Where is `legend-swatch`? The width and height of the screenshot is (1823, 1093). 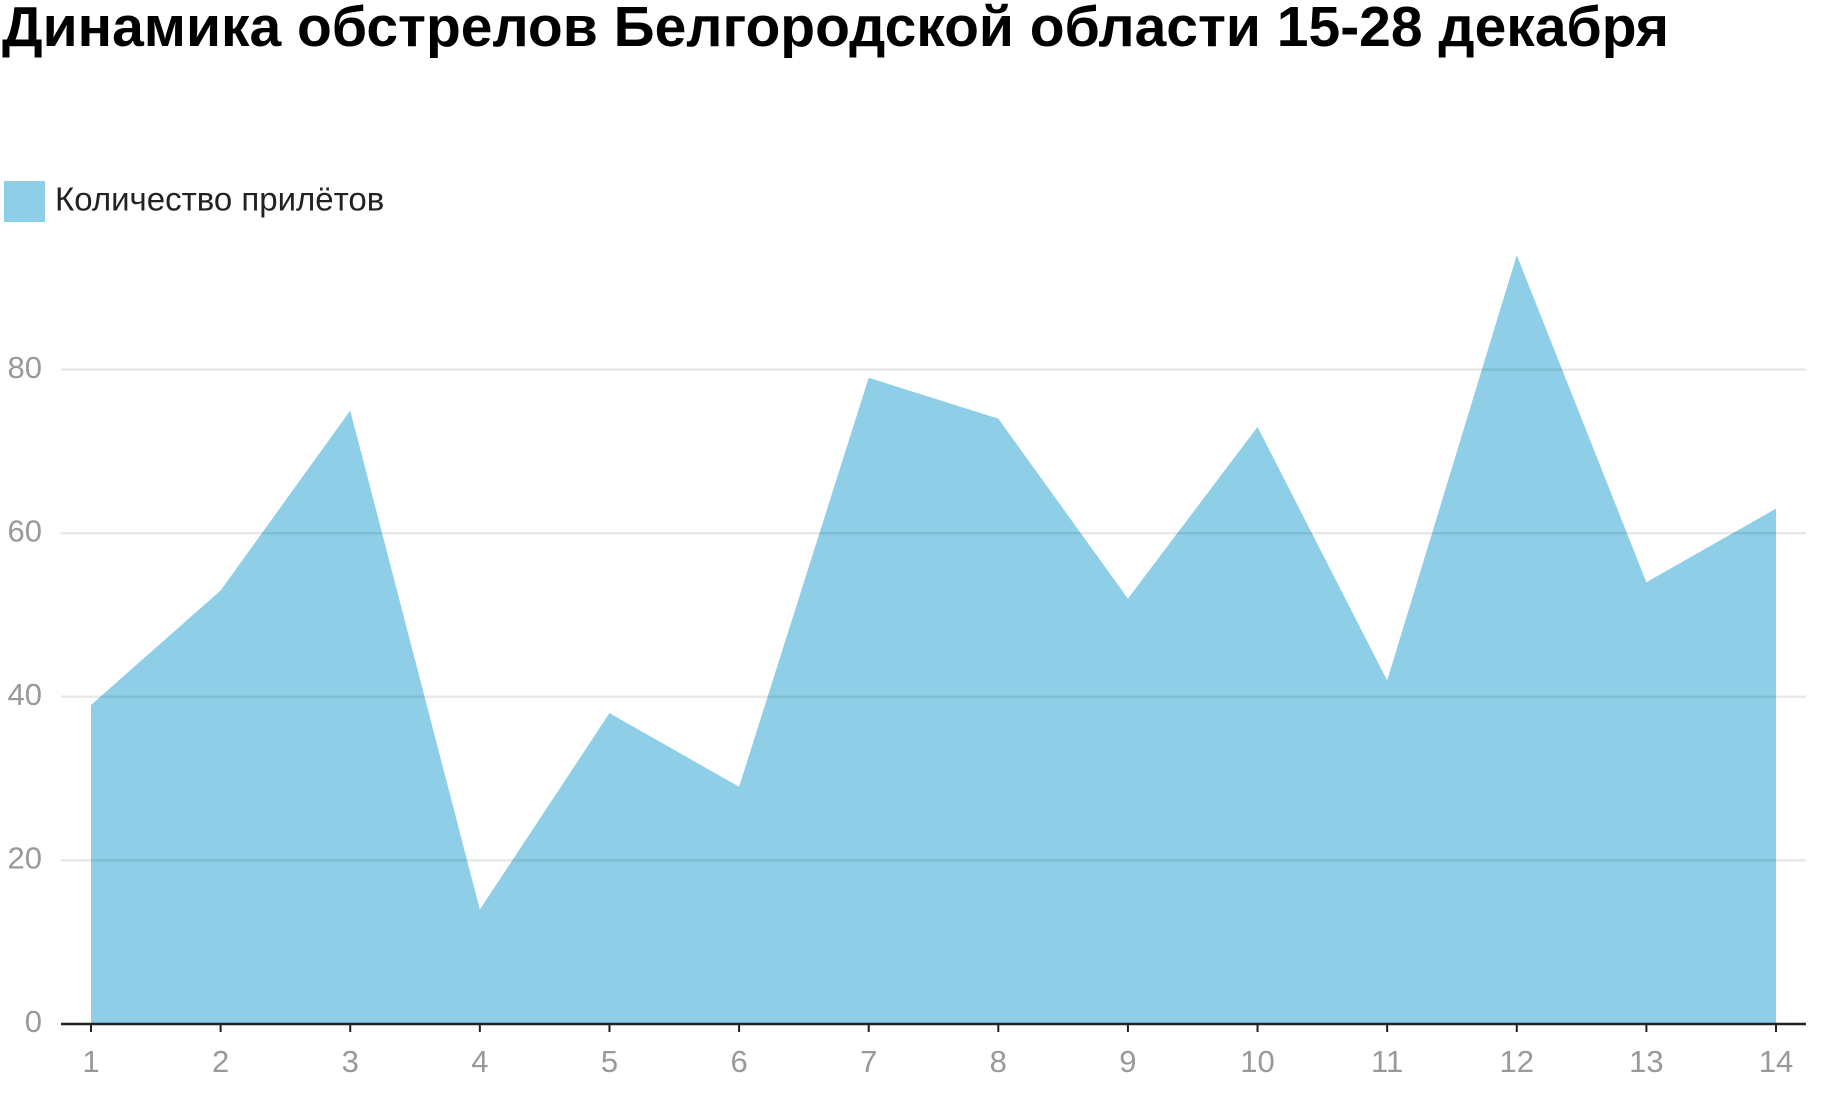 legend-swatch is located at coordinates (24, 201).